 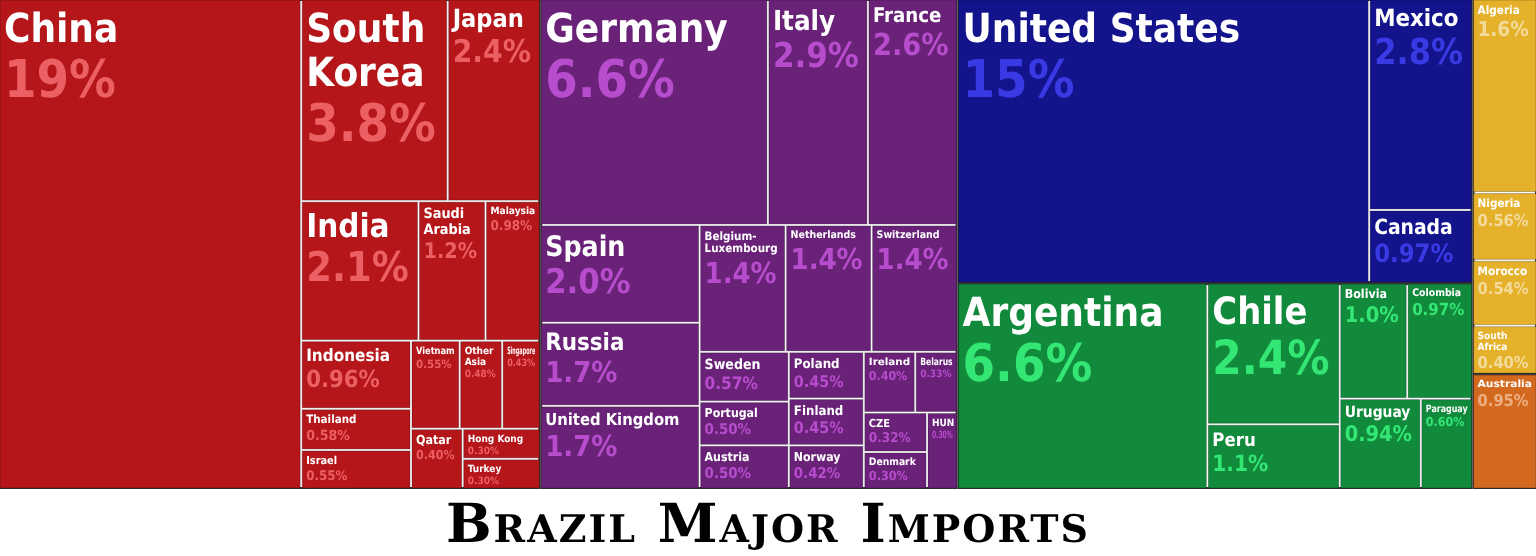 What do you see at coordinates (804, 21) in the screenshot?
I see `category-label: Italy` at bounding box center [804, 21].